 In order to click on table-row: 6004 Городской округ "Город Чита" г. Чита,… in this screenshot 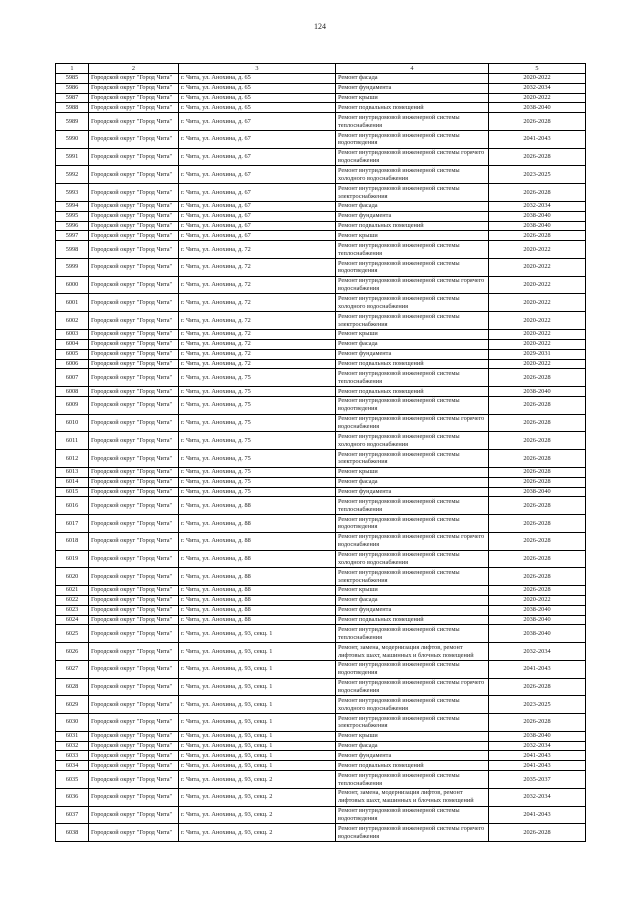, I will do `click(320, 344)`.